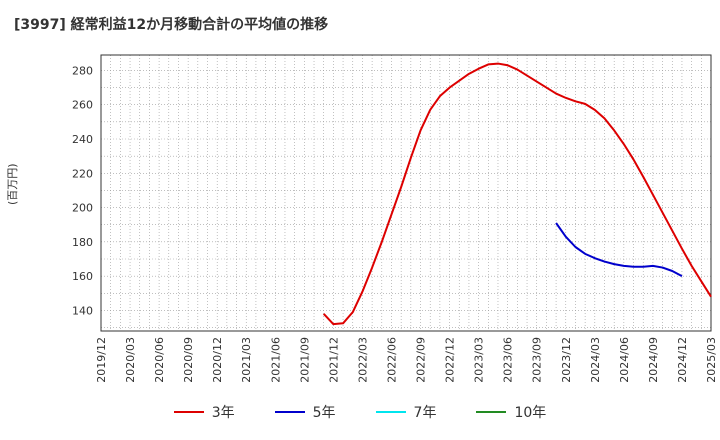 The image size is (720, 440). I want to click on x-tick-label: 2021/06, so click(275, 360).